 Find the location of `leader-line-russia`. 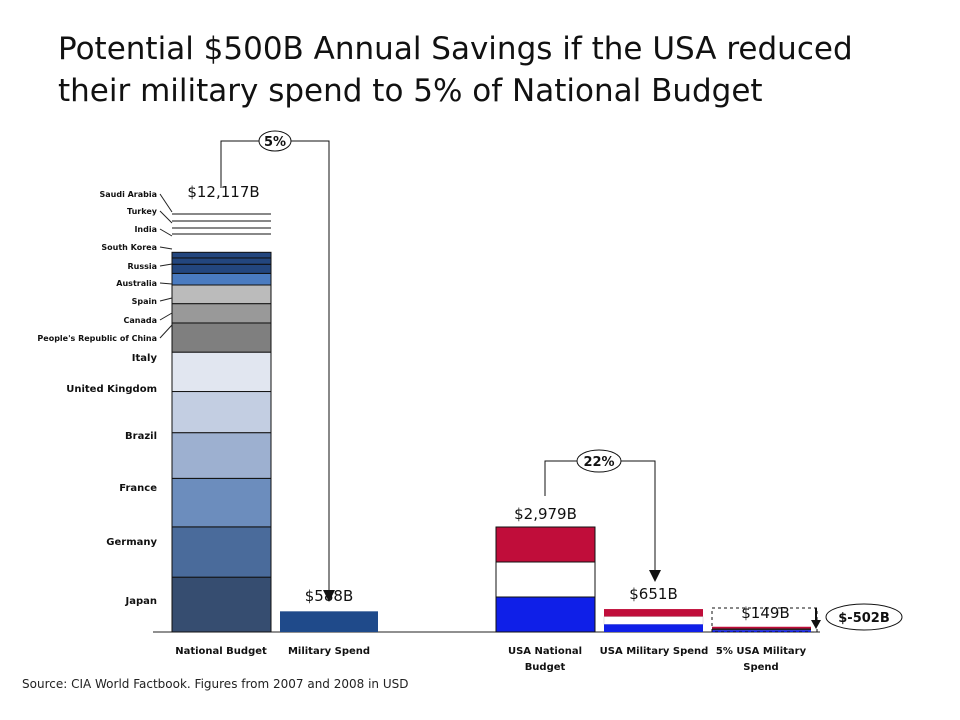

leader-line-russia is located at coordinates (166, 265).